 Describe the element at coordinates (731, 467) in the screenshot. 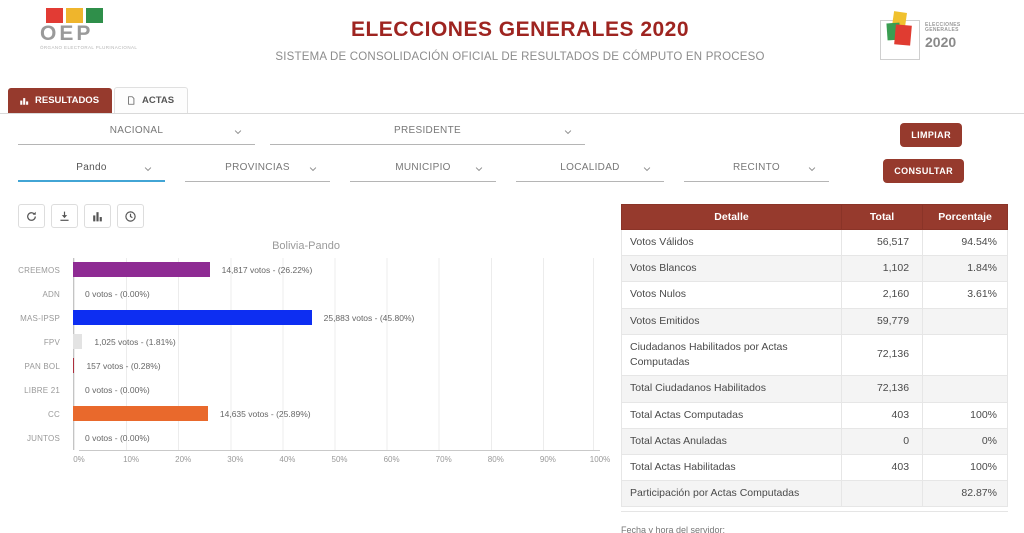

I see `table-cell: Total Actas Habilitadas` at that location.